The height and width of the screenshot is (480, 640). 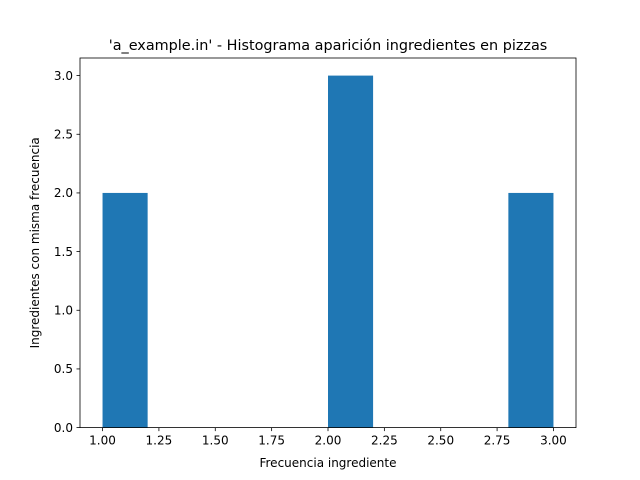 I want to click on x-tick-label: 2.75, so click(x=497, y=441).